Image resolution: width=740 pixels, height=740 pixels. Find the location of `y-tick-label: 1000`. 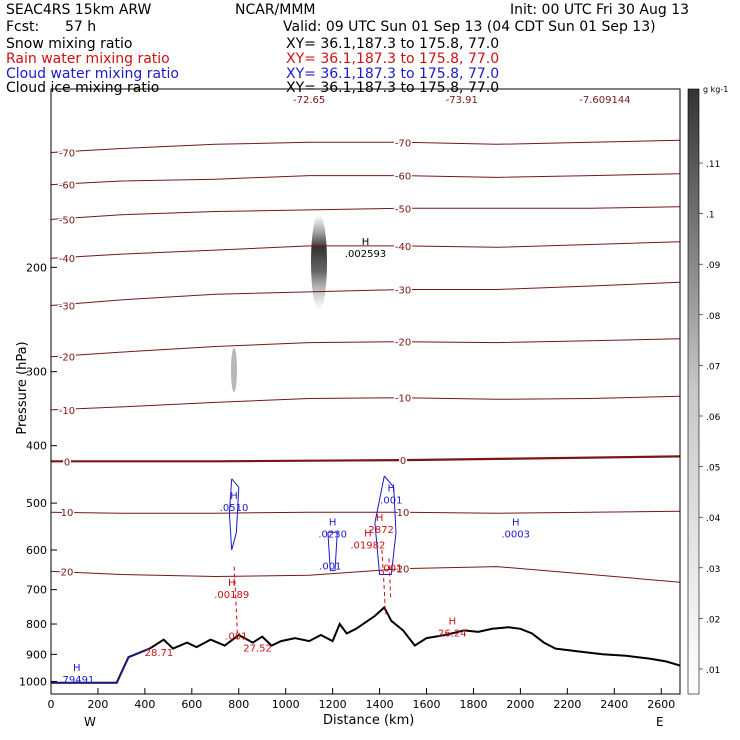

y-tick-label: 1000 is located at coordinates (33, 681).